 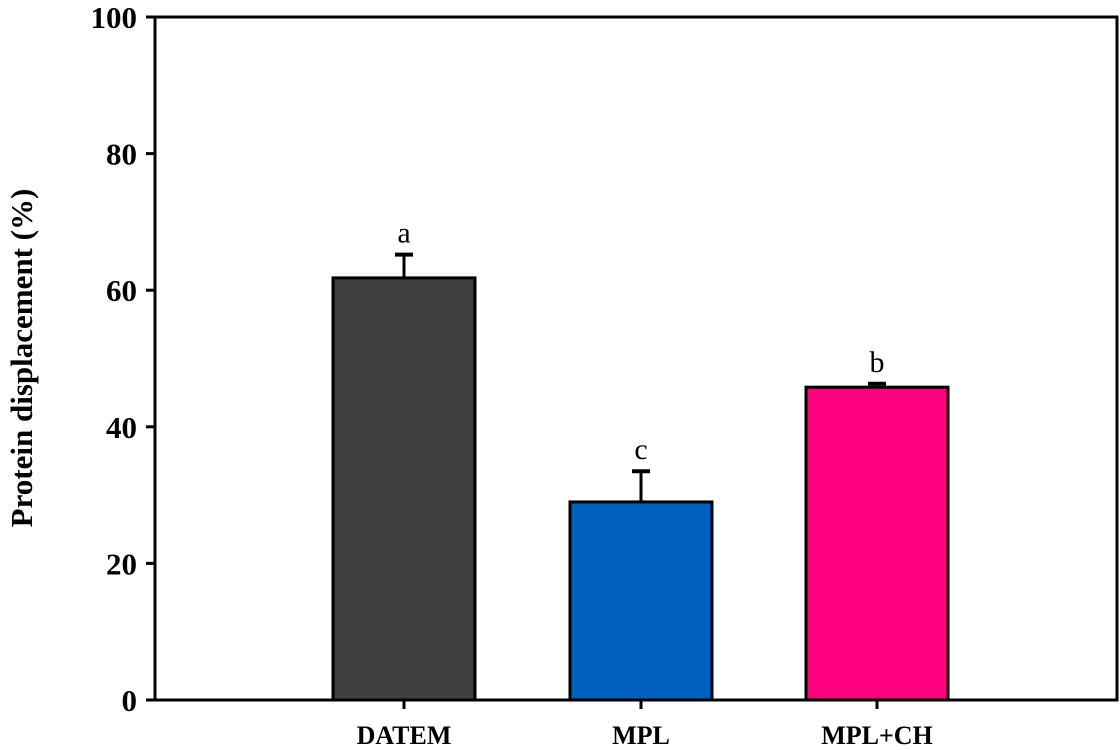 I want to click on x-axis: DATEM MPL MPL+CH, so click(x=645, y=725).